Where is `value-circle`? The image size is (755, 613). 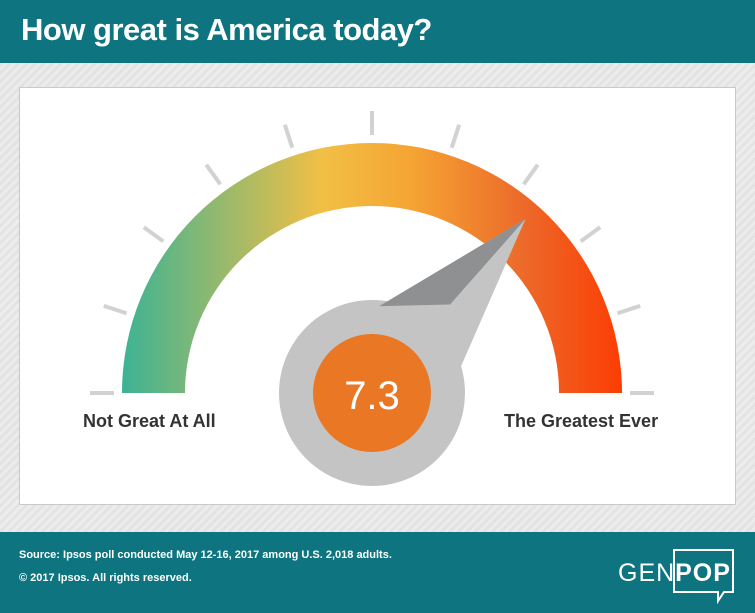 value-circle is located at coordinates (372, 393).